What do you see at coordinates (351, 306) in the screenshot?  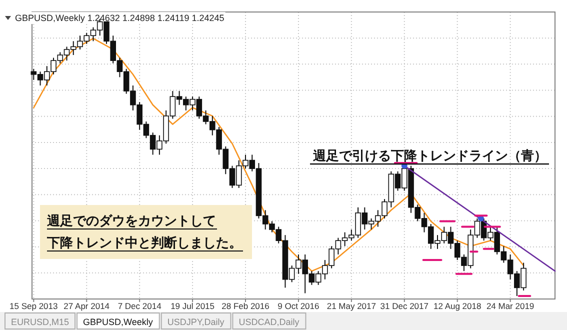 I see `x-tick-label: 21 May 2017` at bounding box center [351, 306].